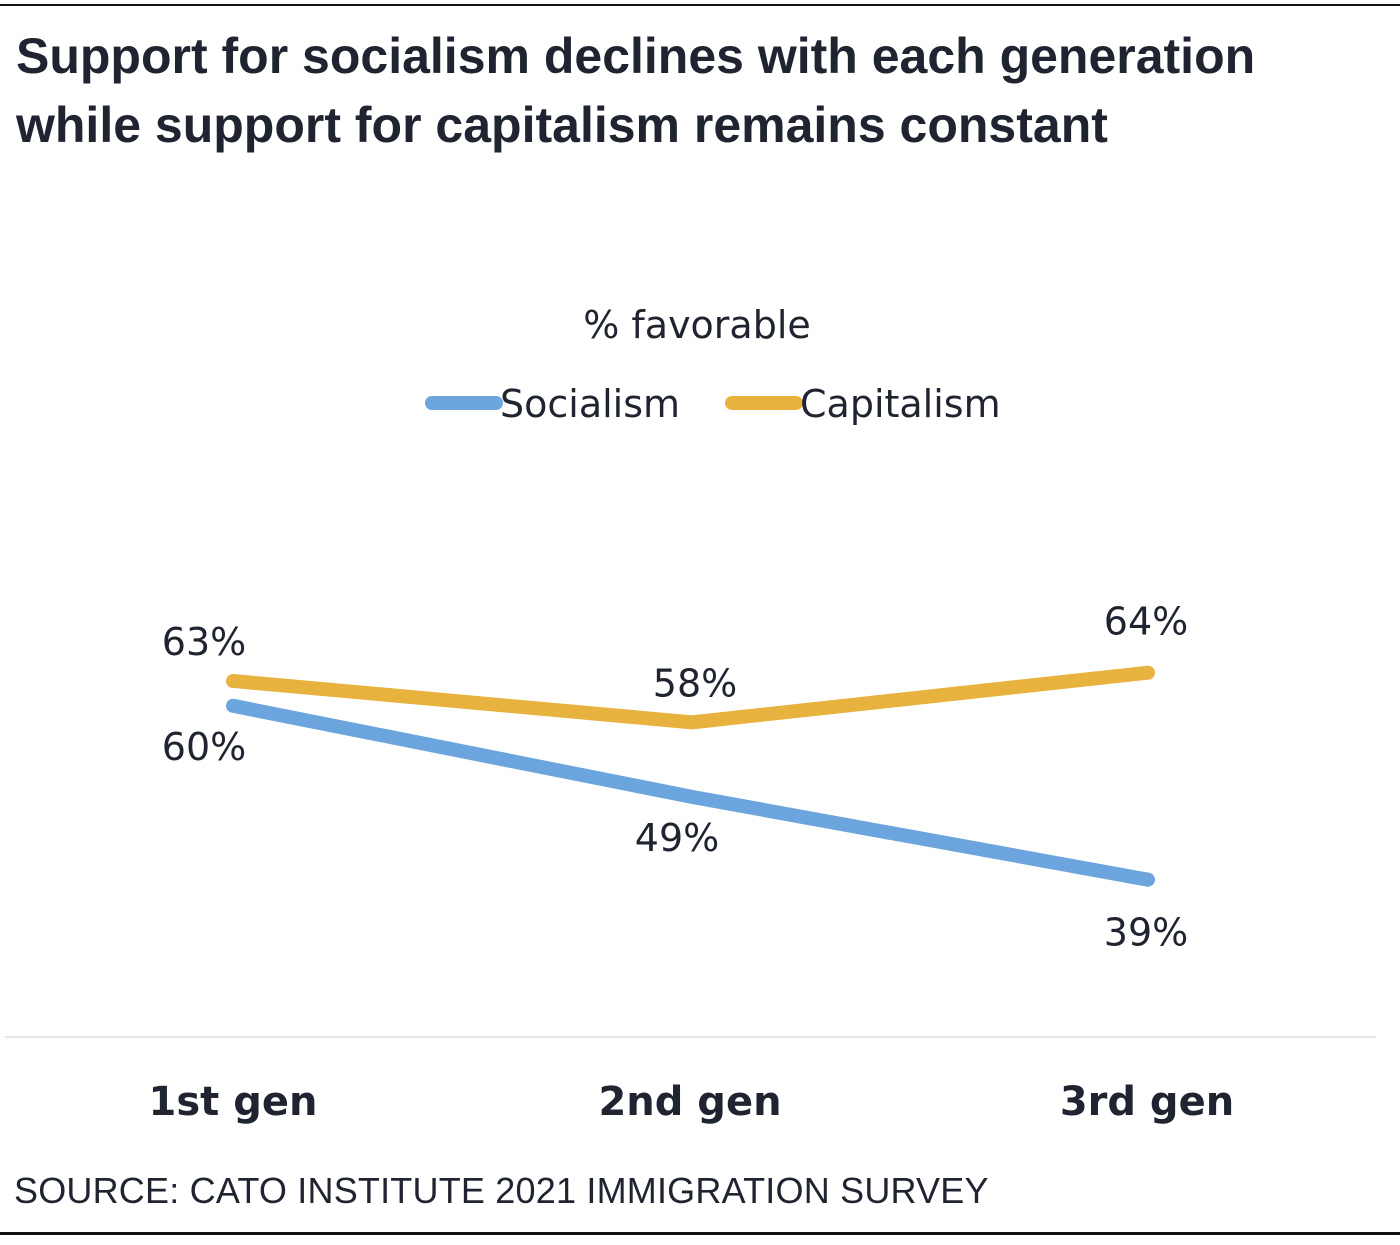 This screenshot has width=1400, height=1245. I want to click on legend-label-capitalism: Capitalism, so click(900, 404).